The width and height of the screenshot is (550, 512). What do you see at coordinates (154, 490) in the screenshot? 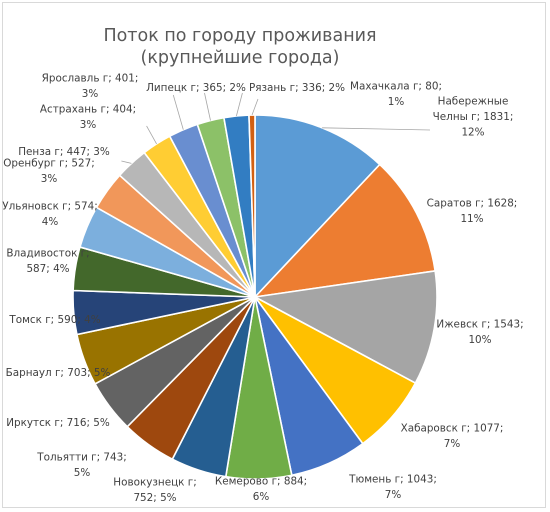
I see `data-label: Новокузнецк г; 752; 5%` at bounding box center [154, 490].